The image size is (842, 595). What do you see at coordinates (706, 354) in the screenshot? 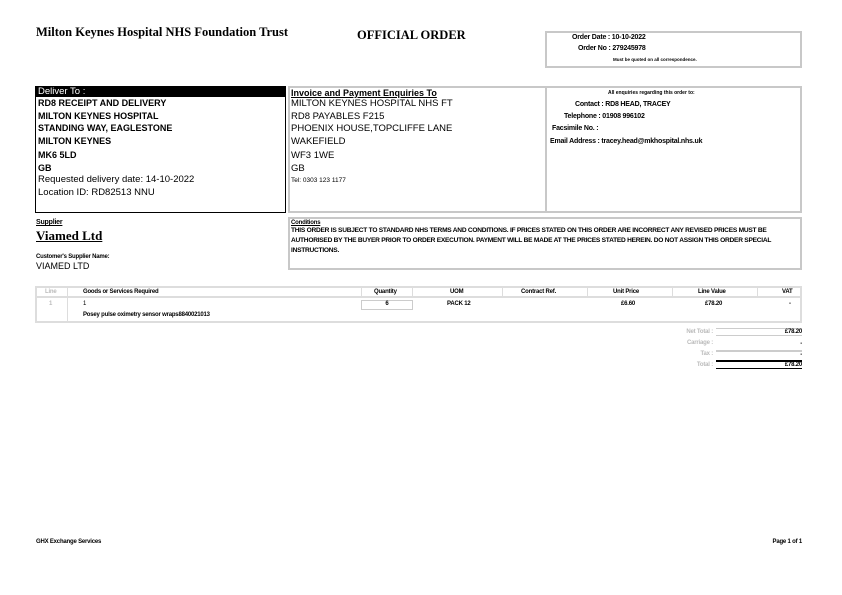
I see `tax-label: Tax :` at bounding box center [706, 354].